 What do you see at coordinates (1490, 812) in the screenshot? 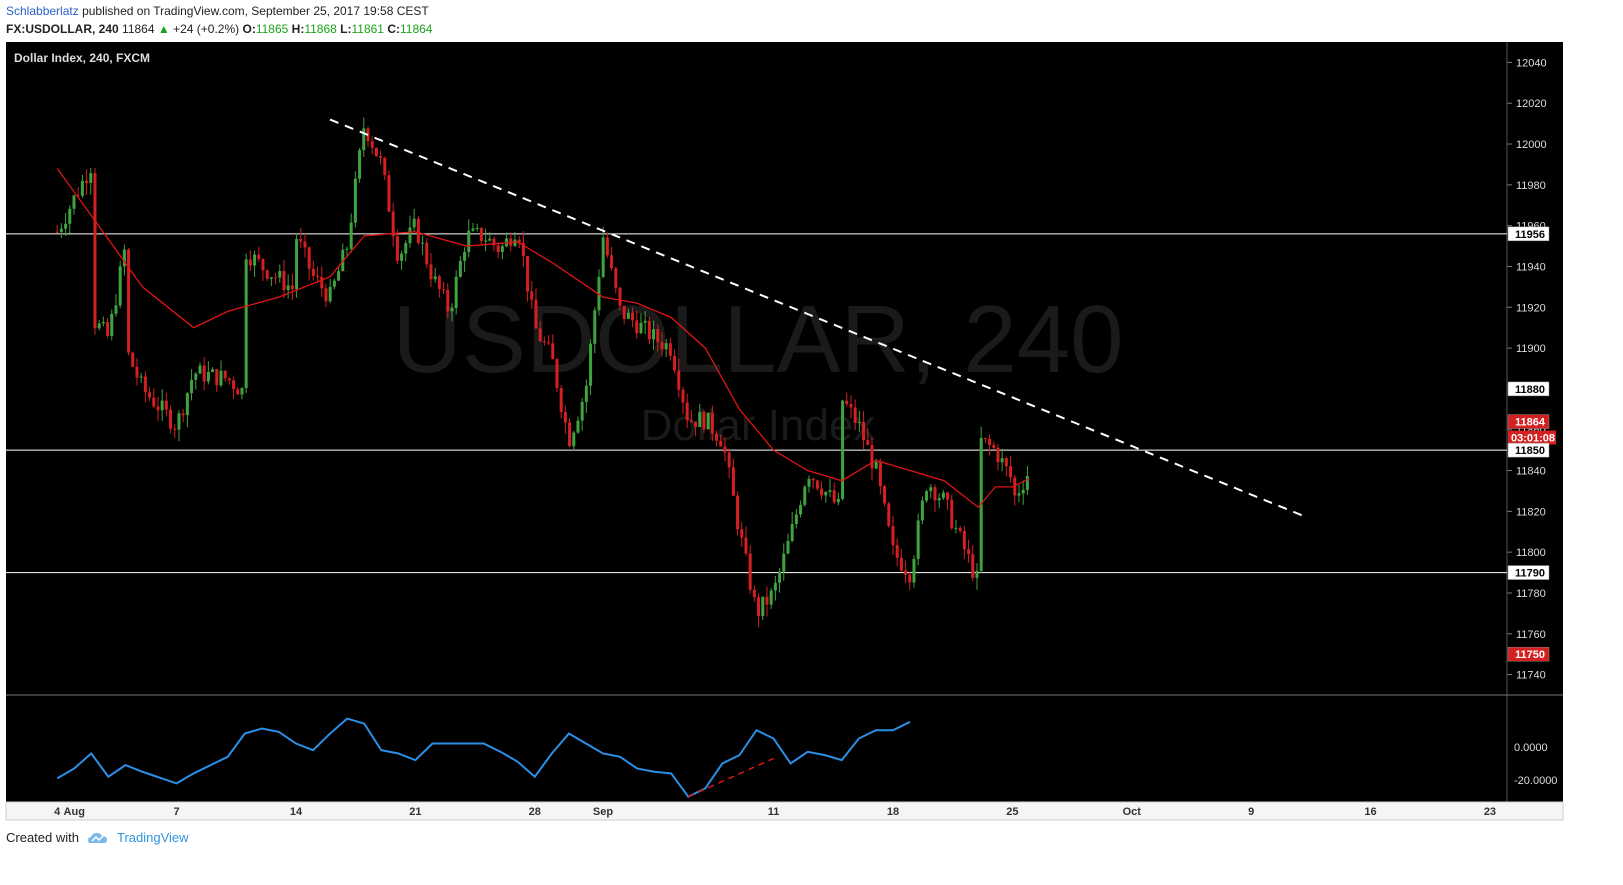
I see `time-tick-label: 23` at bounding box center [1490, 812].